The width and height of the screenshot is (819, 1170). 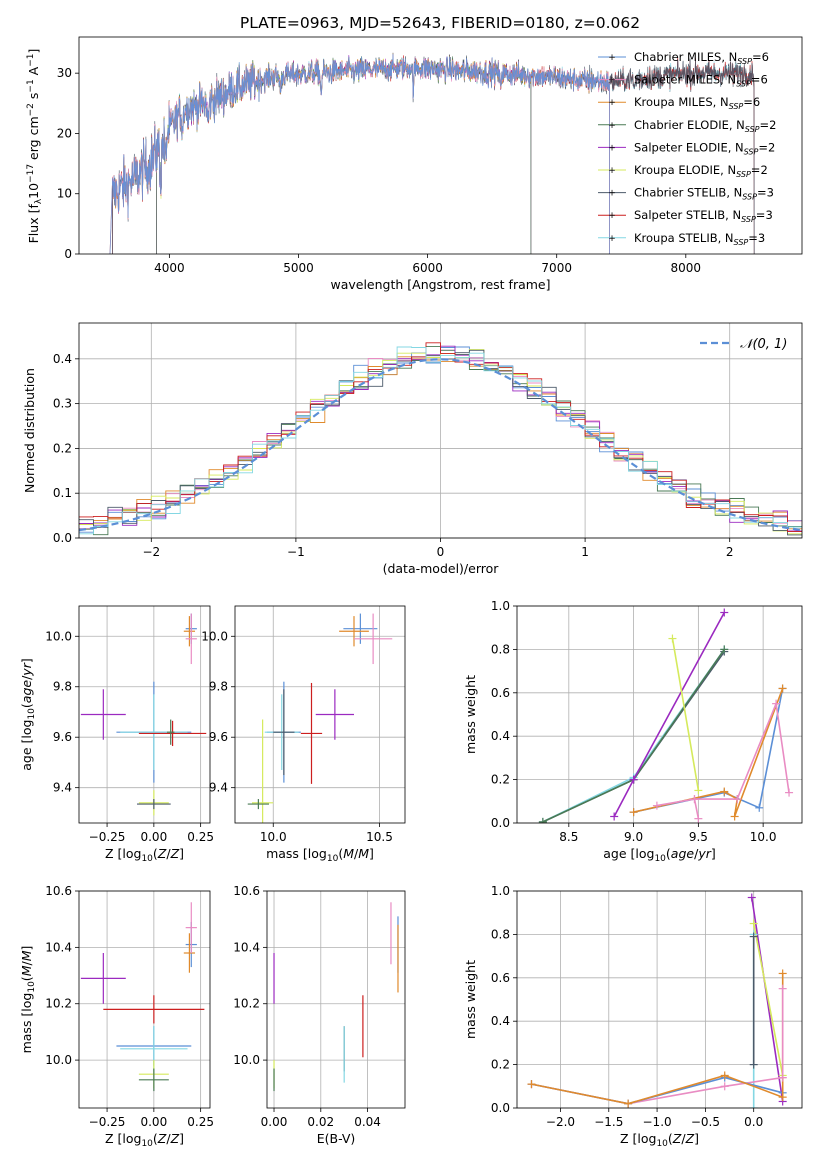 I want to click on x-tick-label: −1, so click(x=296, y=552).